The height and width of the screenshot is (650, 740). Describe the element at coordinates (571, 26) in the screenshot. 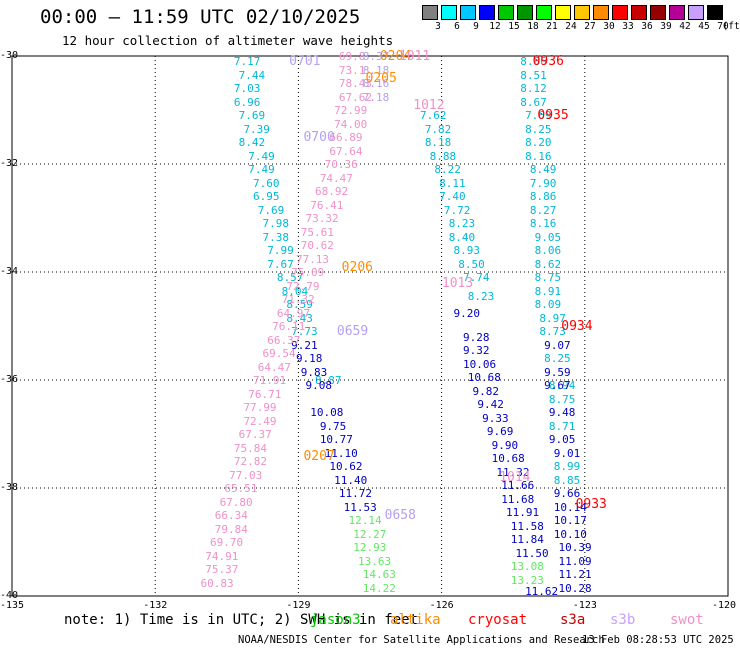

I see `legend-tick-label: 24` at that location.